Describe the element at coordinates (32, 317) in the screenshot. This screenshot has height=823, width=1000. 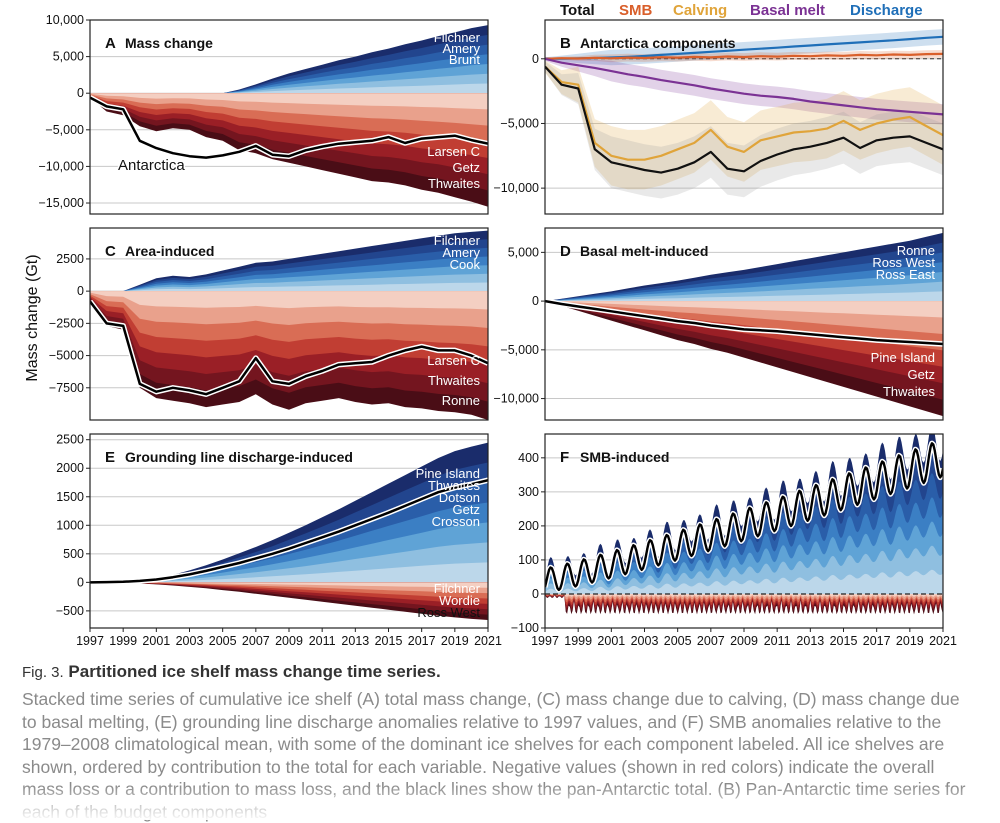
I see `y-axis-label: Mass change (Gt)` at that location.